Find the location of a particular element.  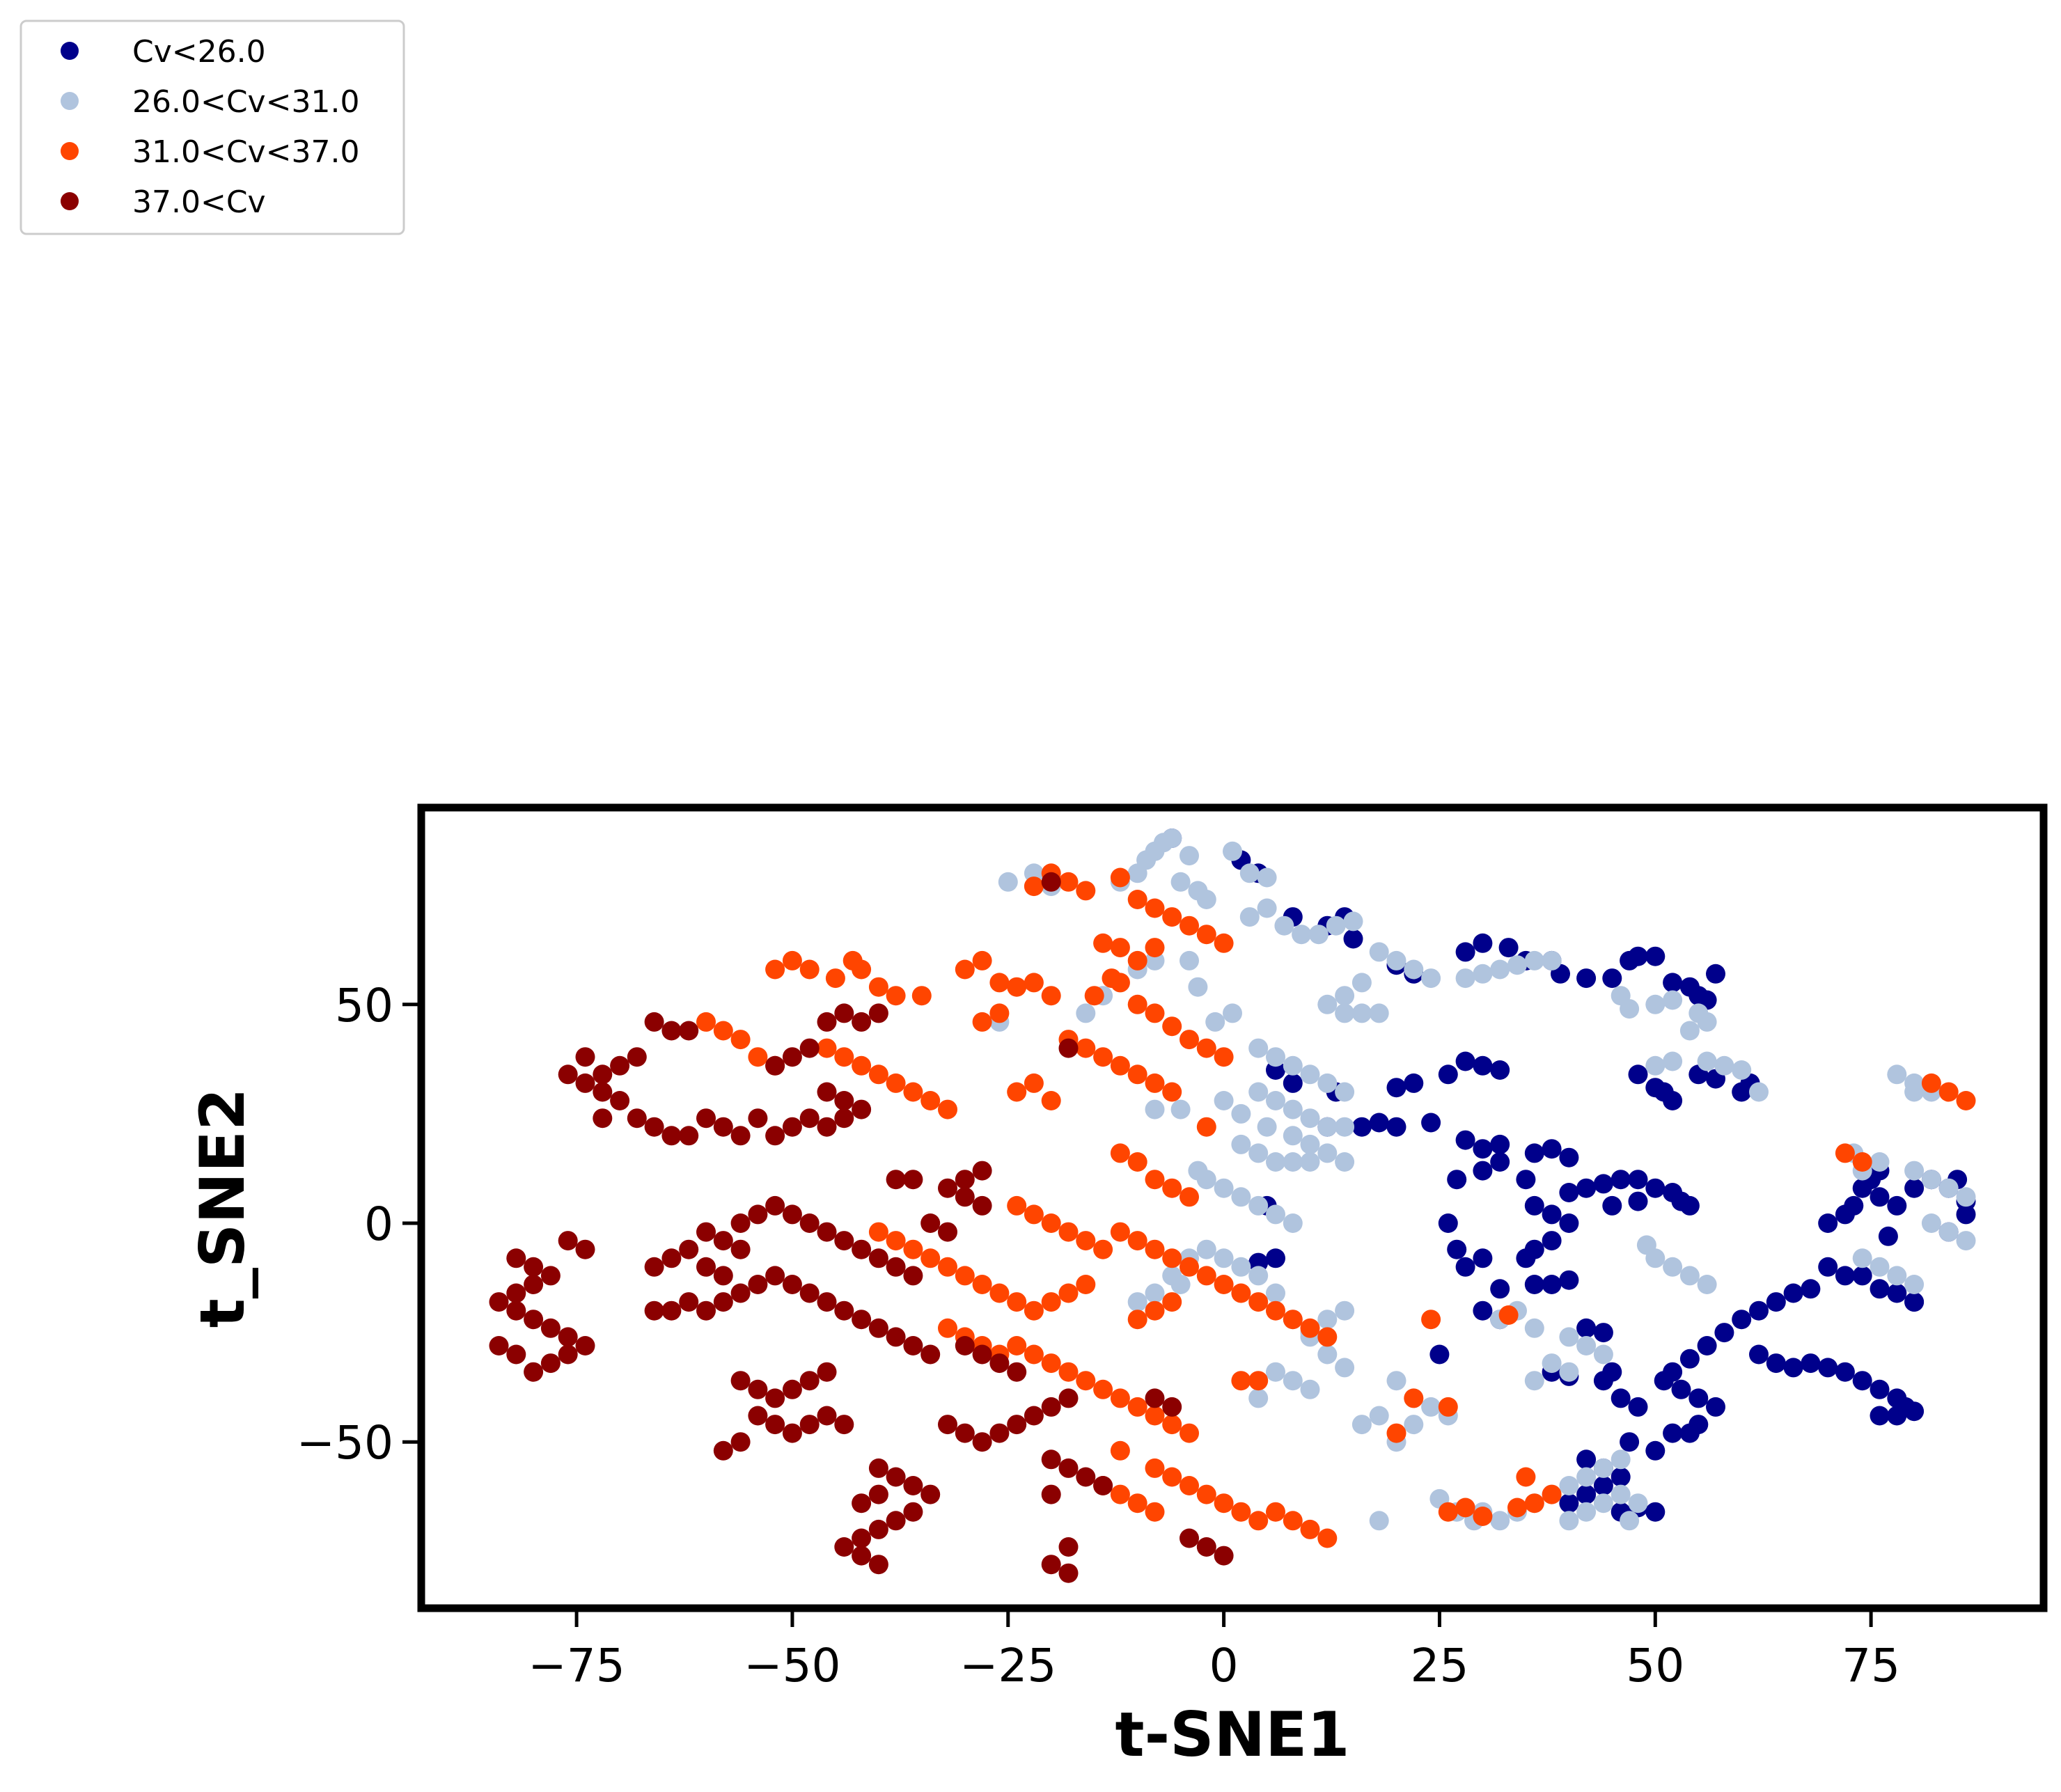

x-tick-label: −25 is located at coordinates (1007, 1665).